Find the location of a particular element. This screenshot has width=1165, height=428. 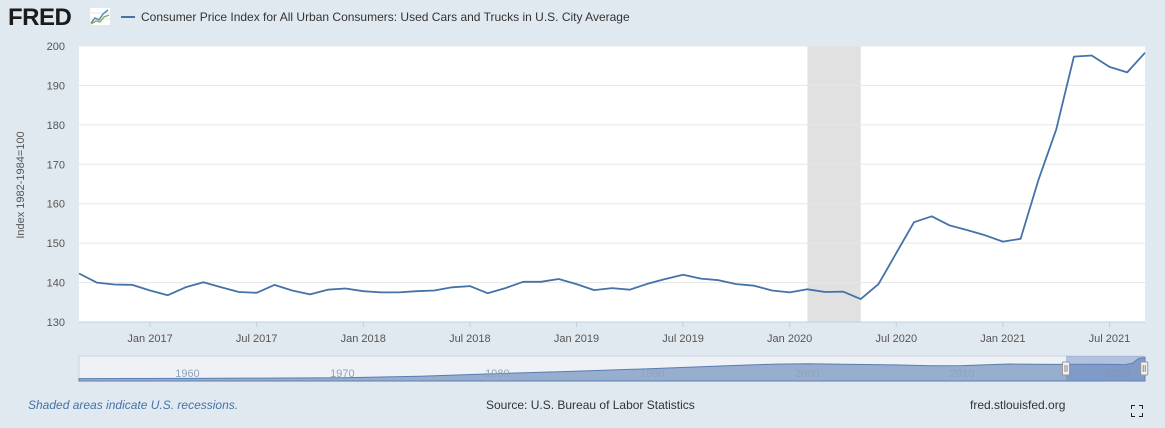

x-tick-label: Jul 2018 is located at coordinates (470, 339).